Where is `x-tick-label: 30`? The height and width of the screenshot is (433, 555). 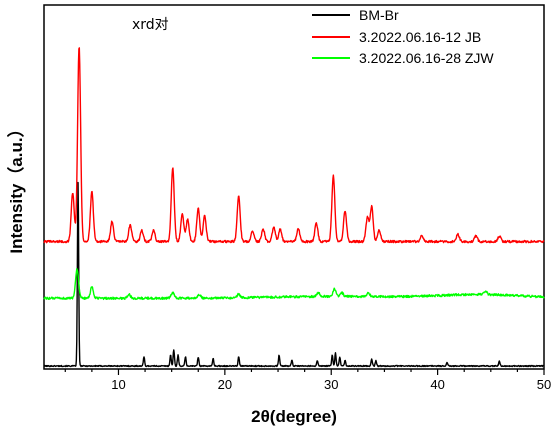 x-tick-label: 30 is located at coordinates (331, 384).